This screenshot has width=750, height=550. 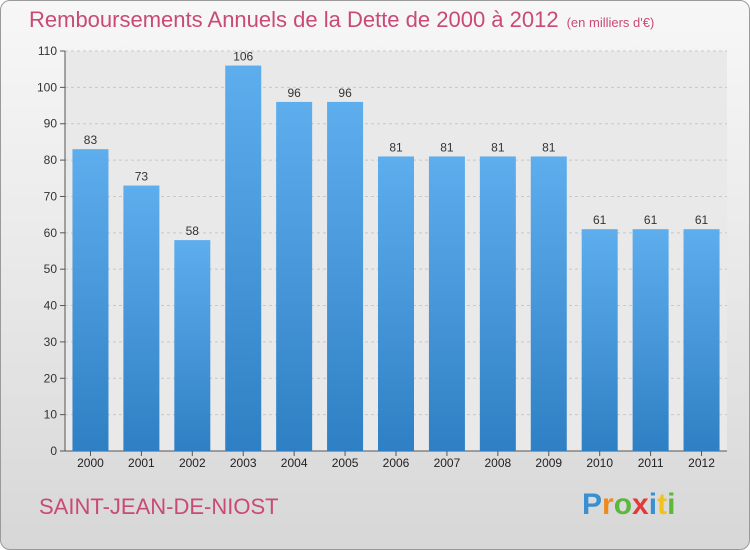 What do you see at coordinates (47, 87) in the screenshot?
I see `y-tick-label: 100` at bounding box center [47, 87].